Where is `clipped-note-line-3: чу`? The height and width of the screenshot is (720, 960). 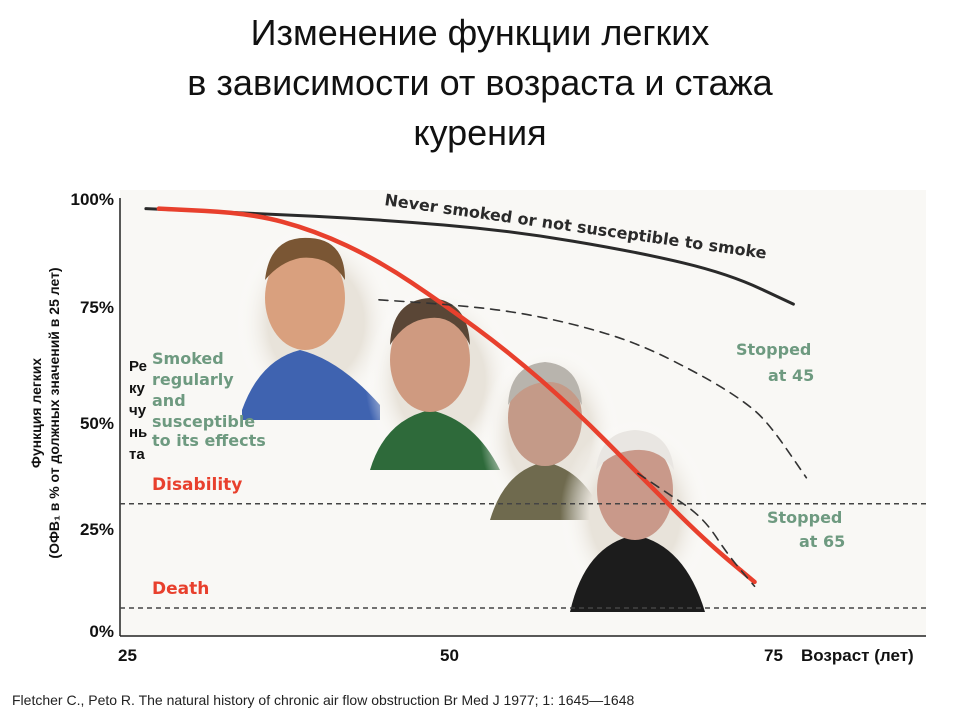
clipped-note-line-3: чу is located at coordinates (138, 410).